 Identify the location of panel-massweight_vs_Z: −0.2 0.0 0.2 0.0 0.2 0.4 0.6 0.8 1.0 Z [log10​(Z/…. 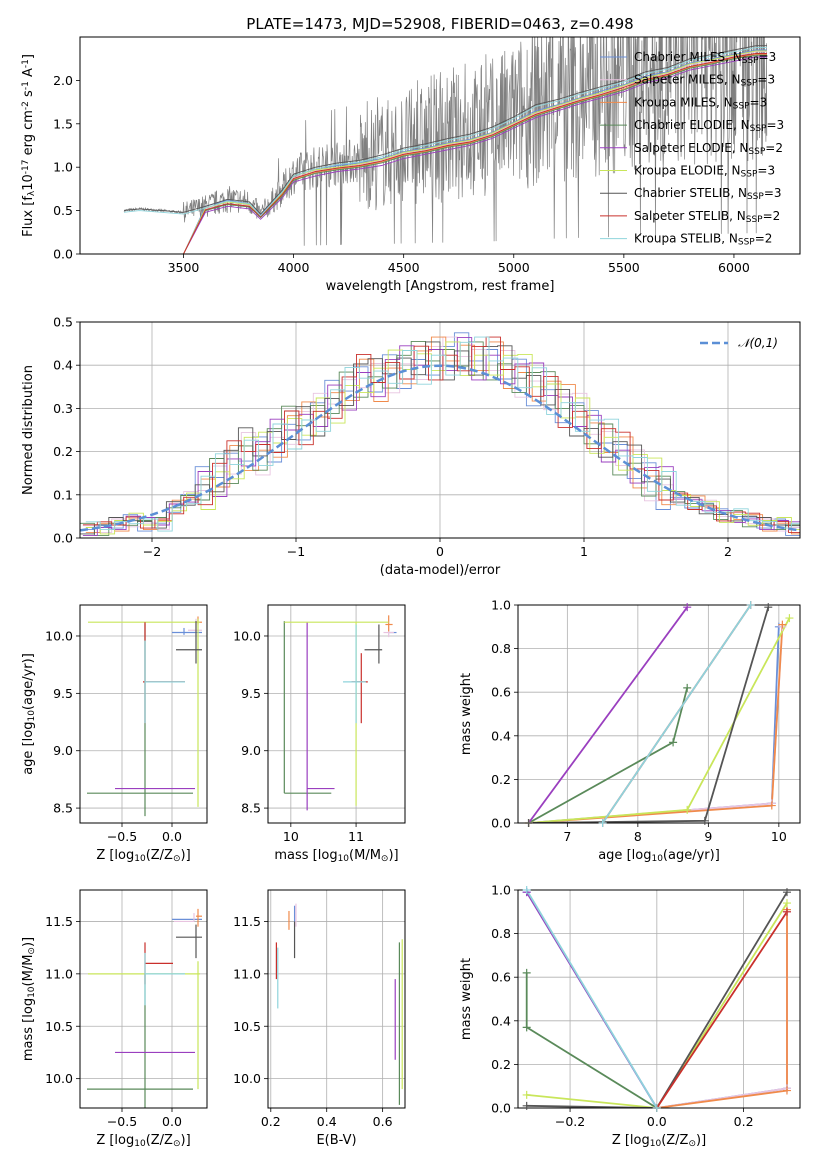
(630, 1016).